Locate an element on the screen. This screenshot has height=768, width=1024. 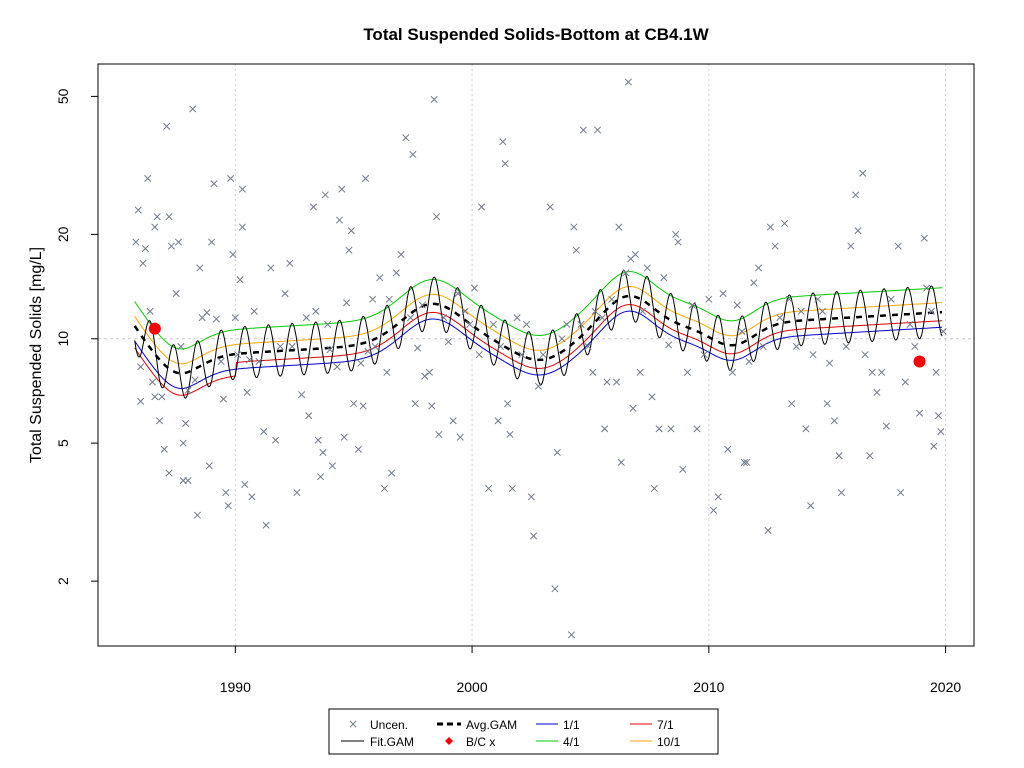
legend-1-1-label: 1/1 is located at coordinates (571, 725).